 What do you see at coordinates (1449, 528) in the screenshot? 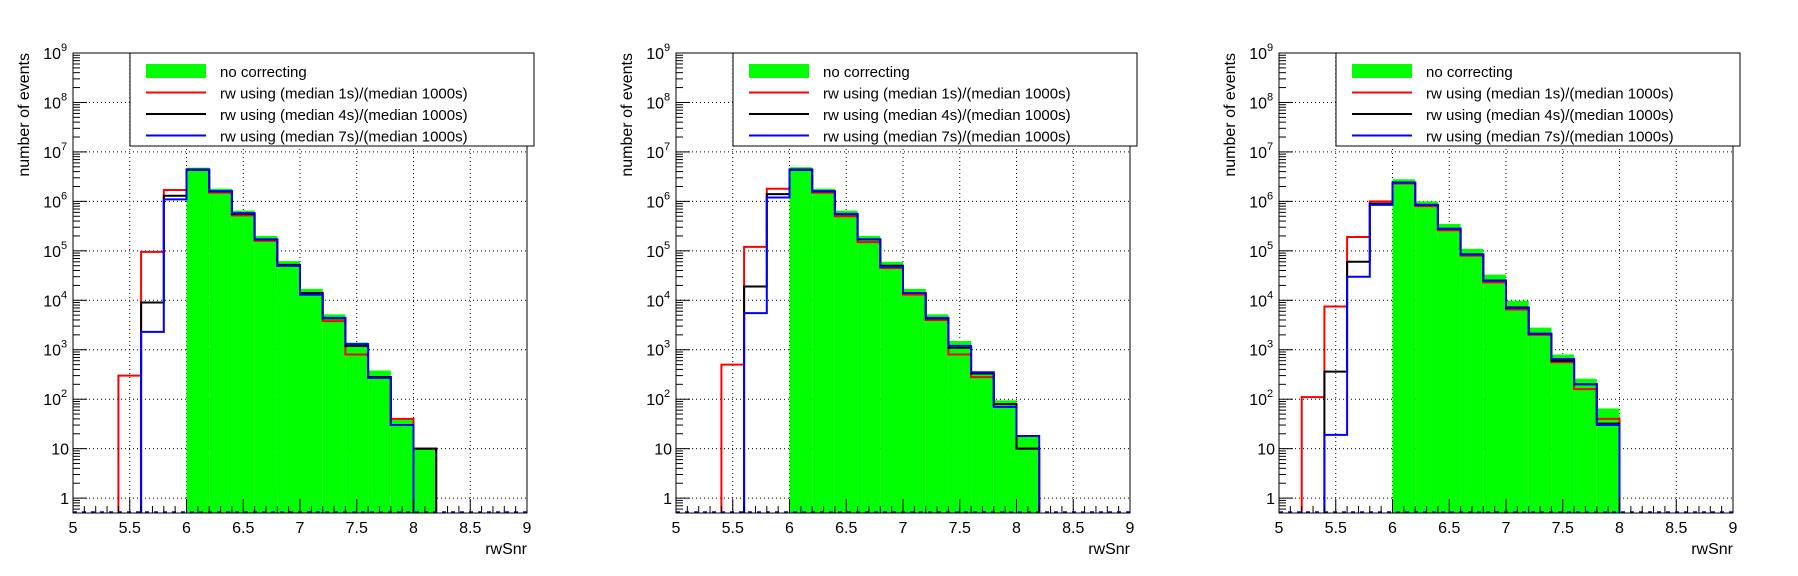
I see `x-tick-label: 6.5` at bounding box center [1449, 528].